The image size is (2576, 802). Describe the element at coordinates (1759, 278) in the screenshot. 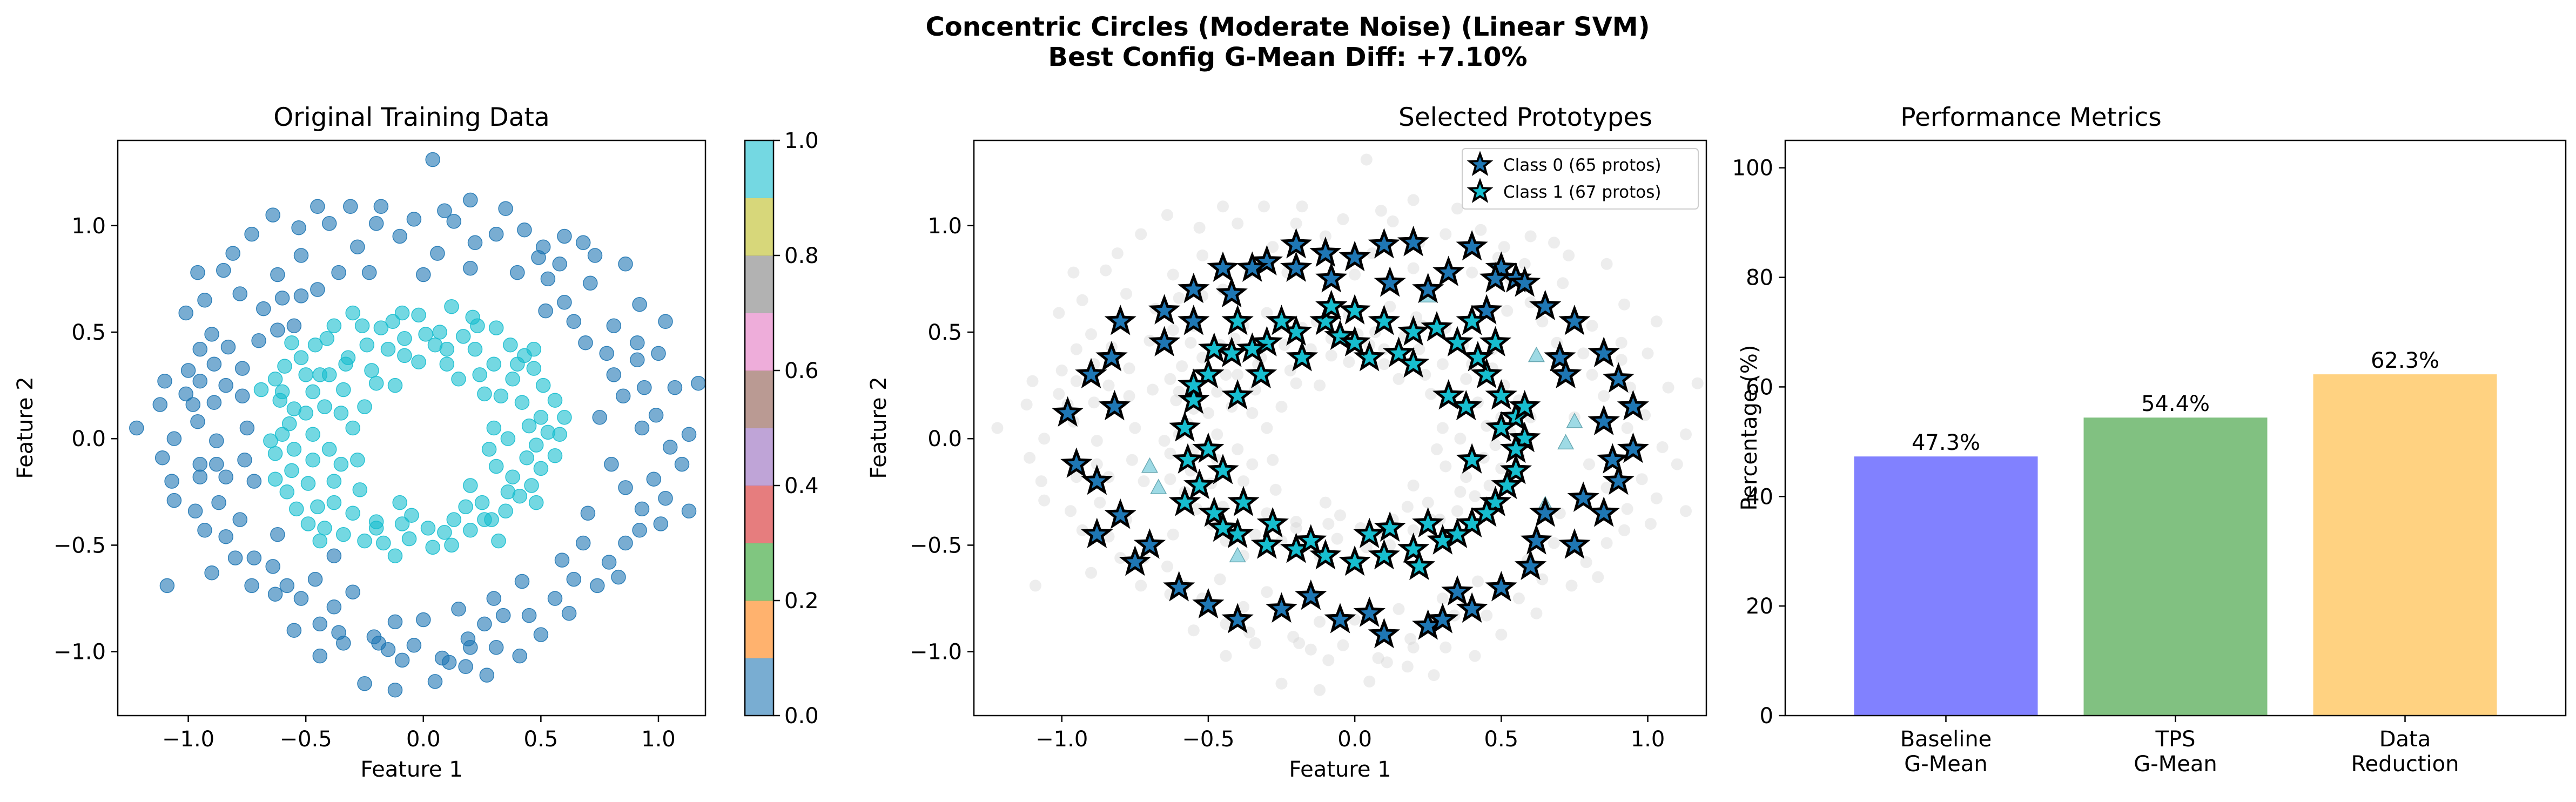

I see `performance-y-tick-label: 80` at that location.